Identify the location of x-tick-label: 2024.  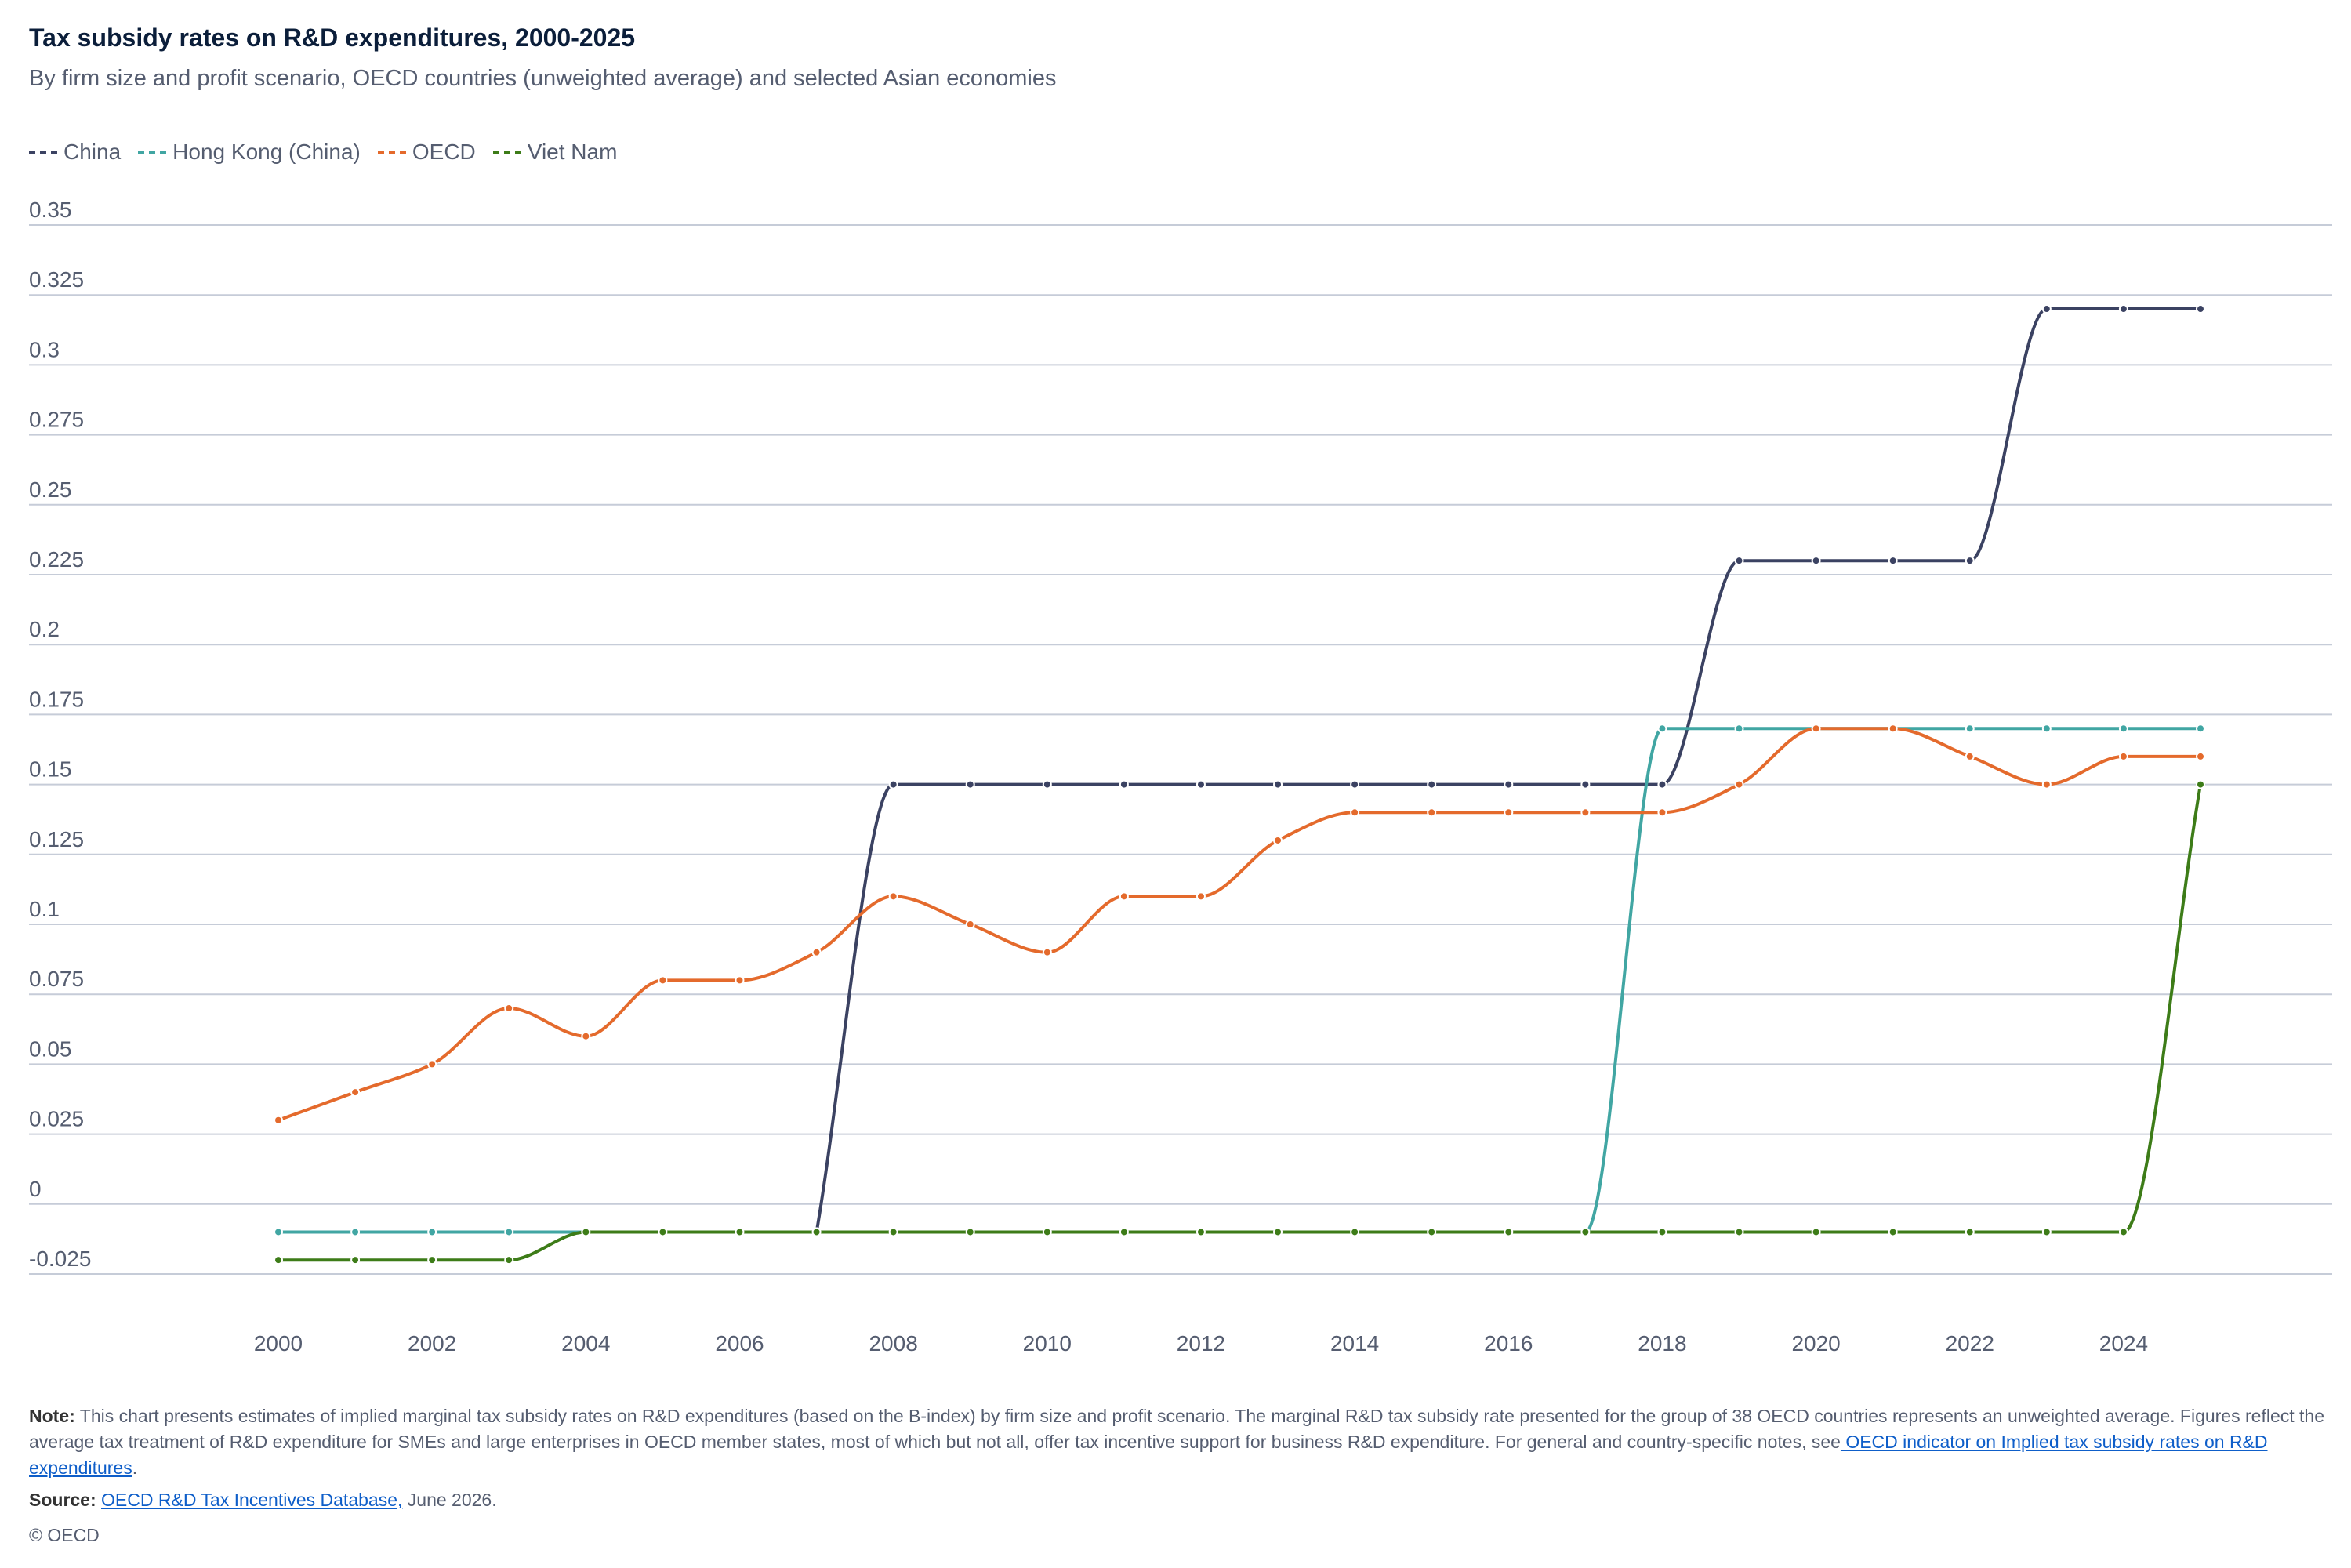
(2124, 1343).